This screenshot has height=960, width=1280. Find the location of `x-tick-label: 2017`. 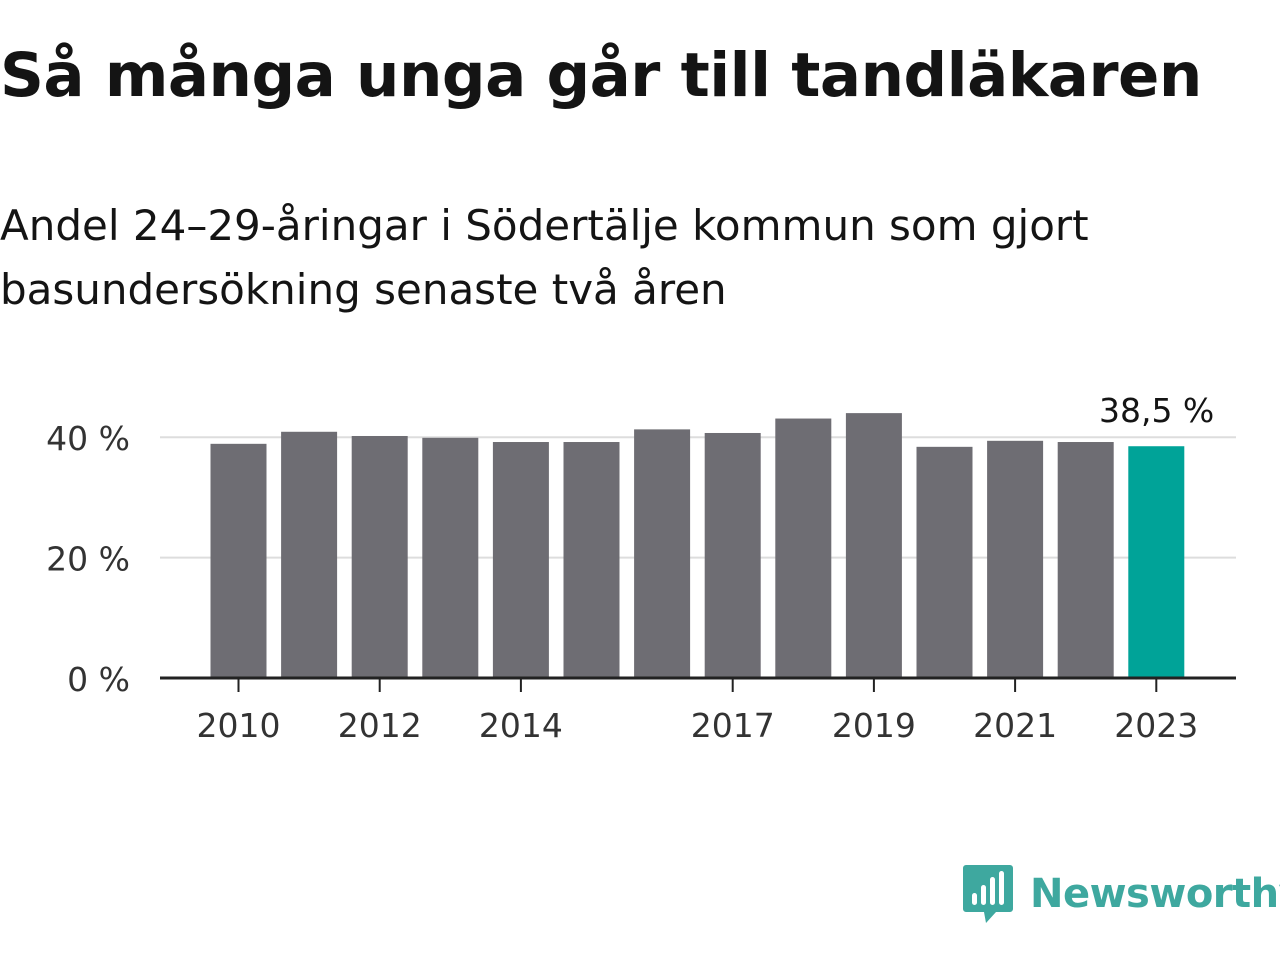

x-tick-label: 2017 is located at coordinates (733, 725).